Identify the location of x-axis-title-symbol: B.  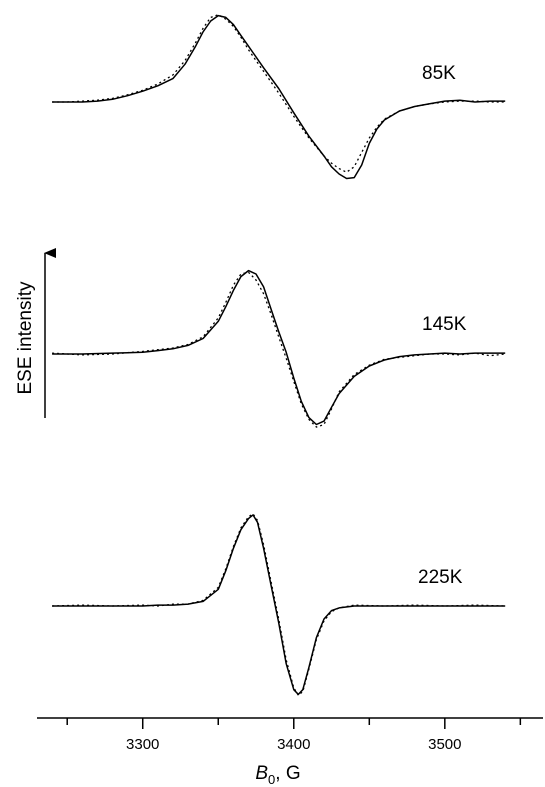
(261, 773).